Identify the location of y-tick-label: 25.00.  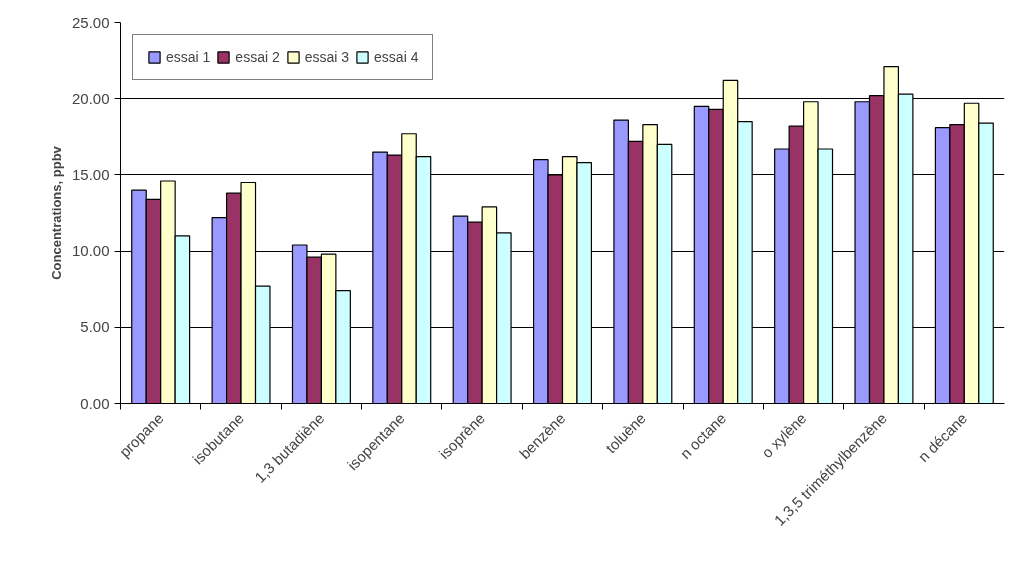
(90, 22).